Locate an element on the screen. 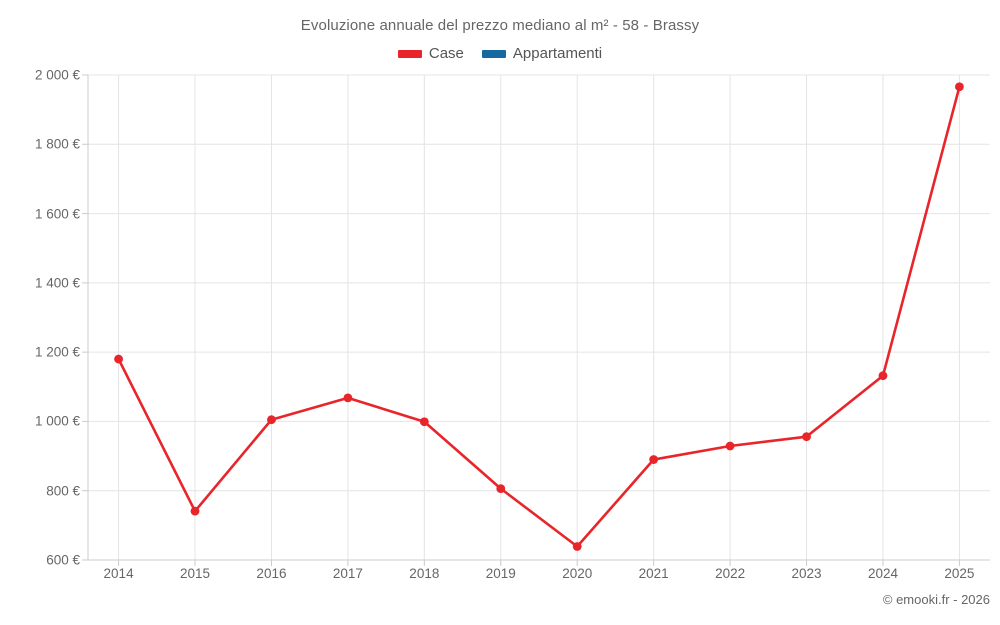  legend-item-appartamenti: Appartamenti is located at coordinates (542, 53).